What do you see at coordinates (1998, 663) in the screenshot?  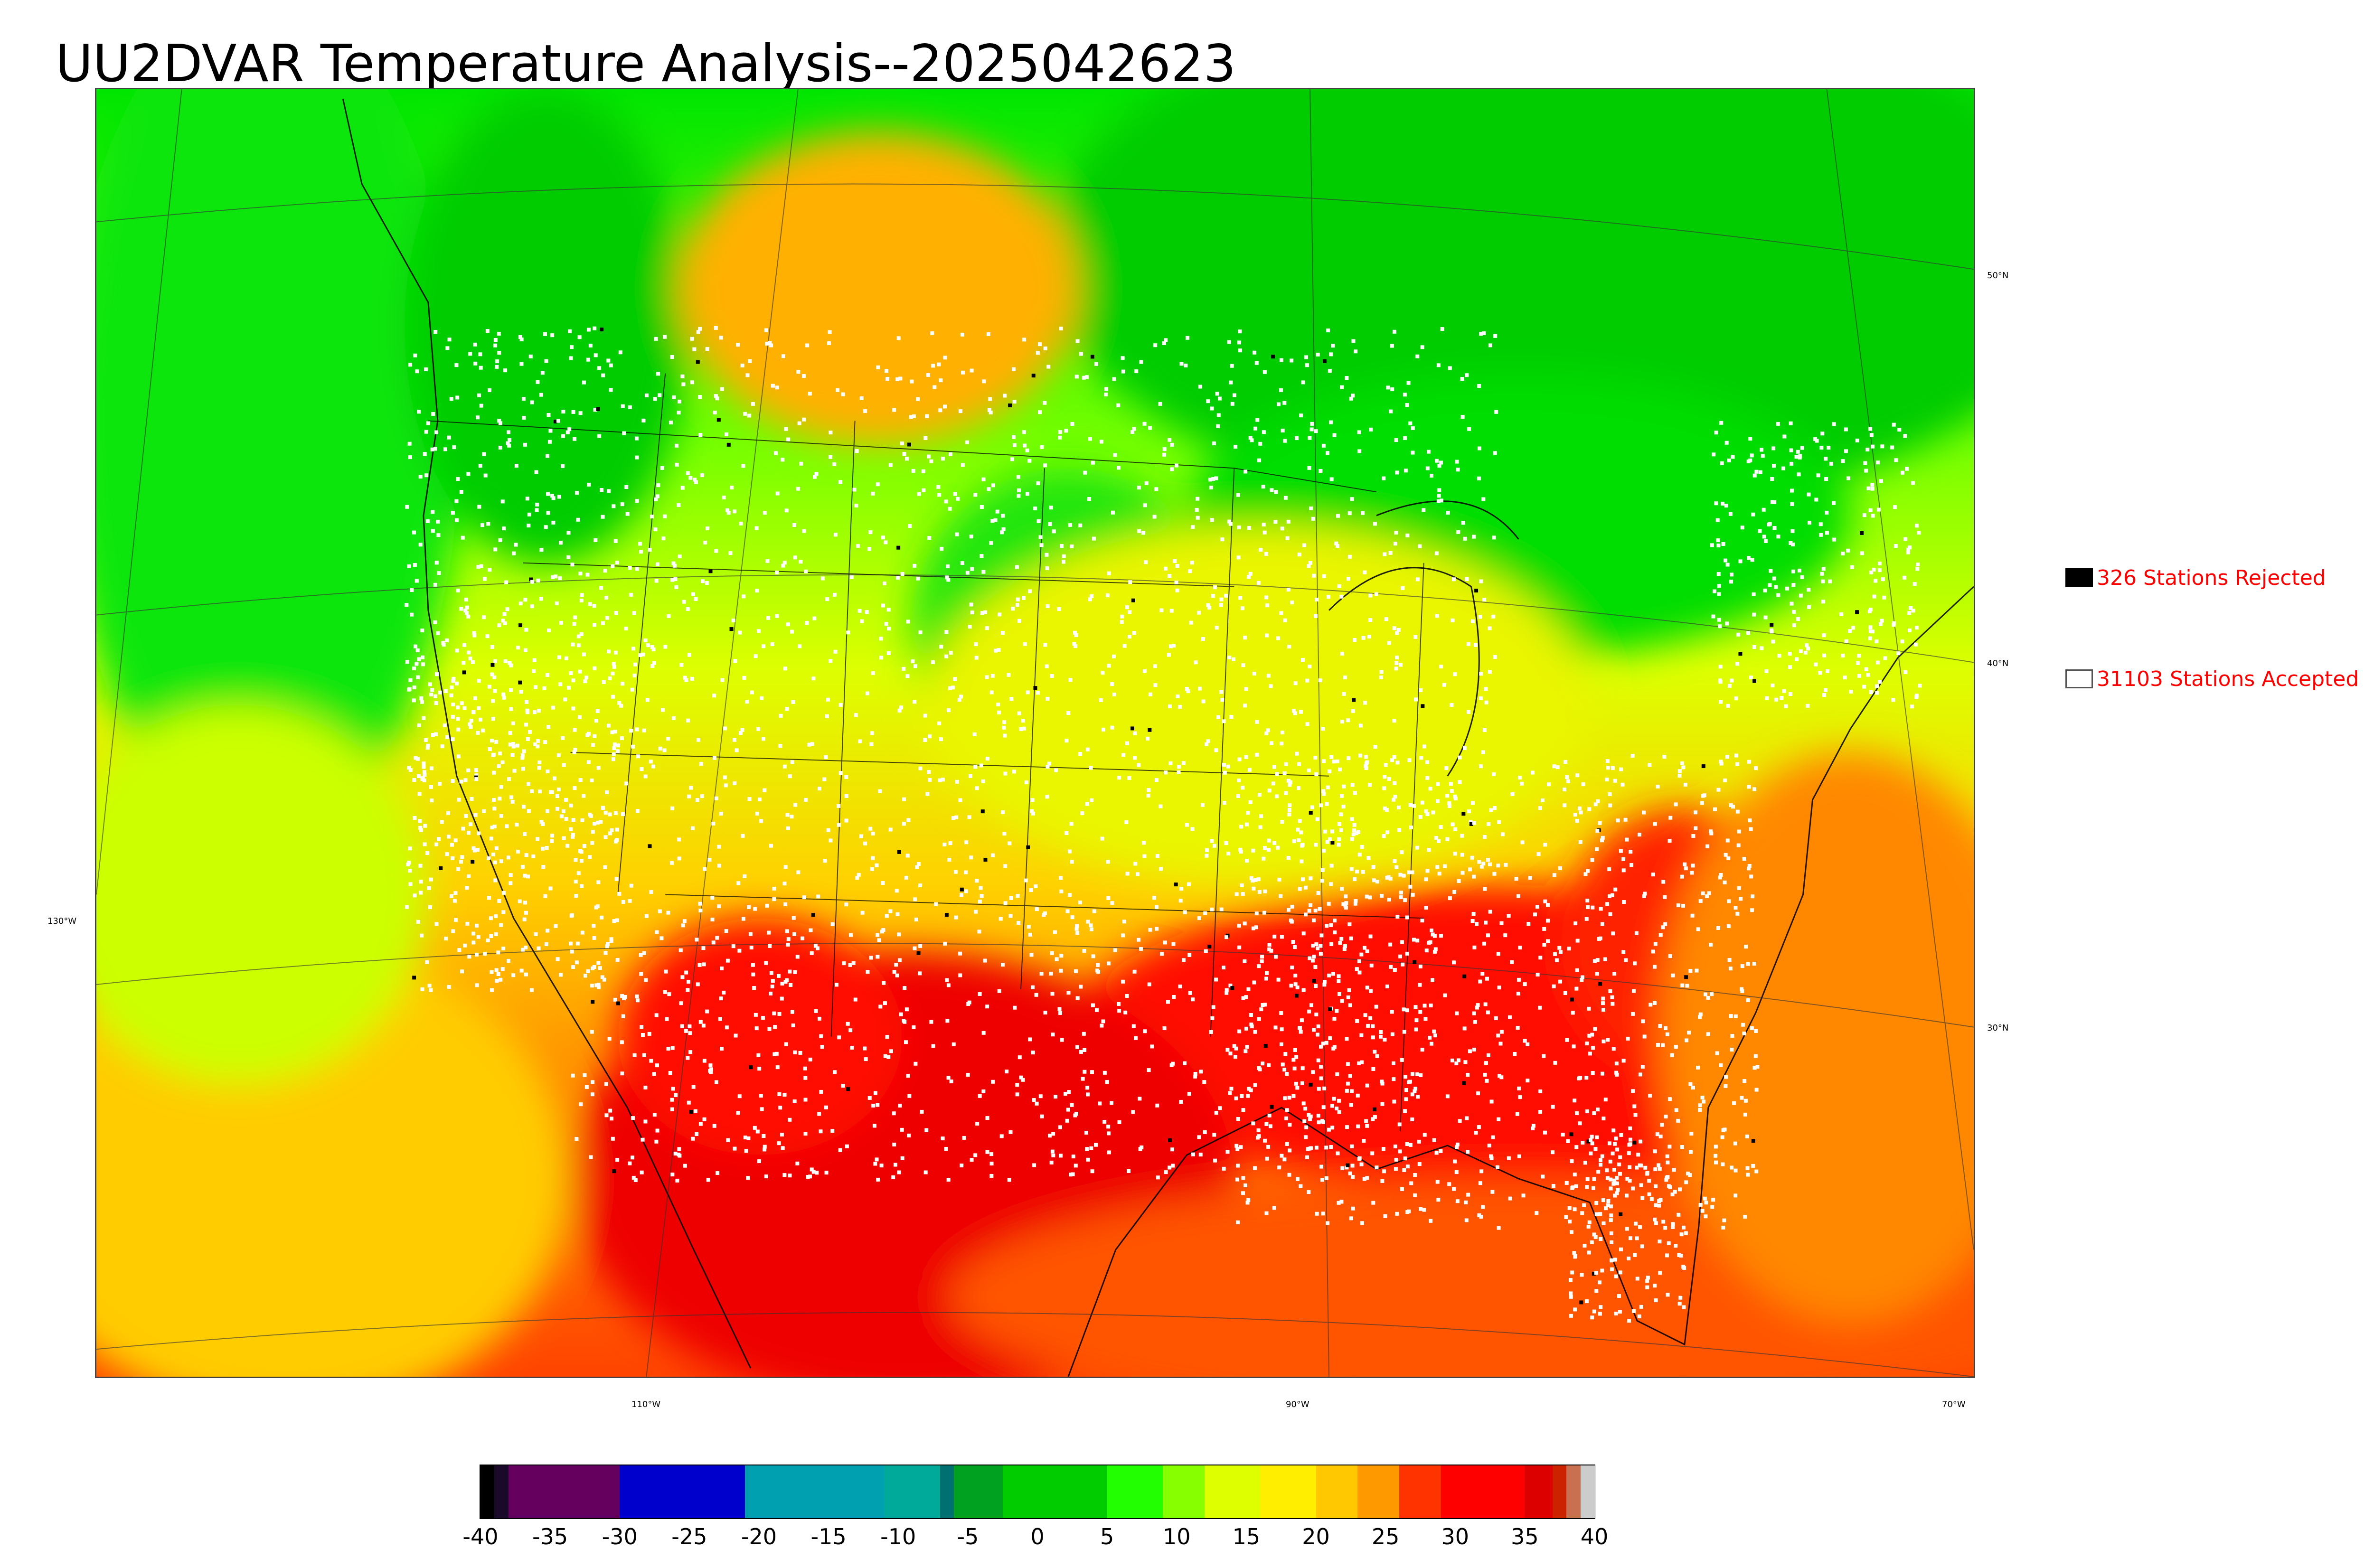 I see `lat-label-40n: 40°N` at bounding box center [1998, 663].